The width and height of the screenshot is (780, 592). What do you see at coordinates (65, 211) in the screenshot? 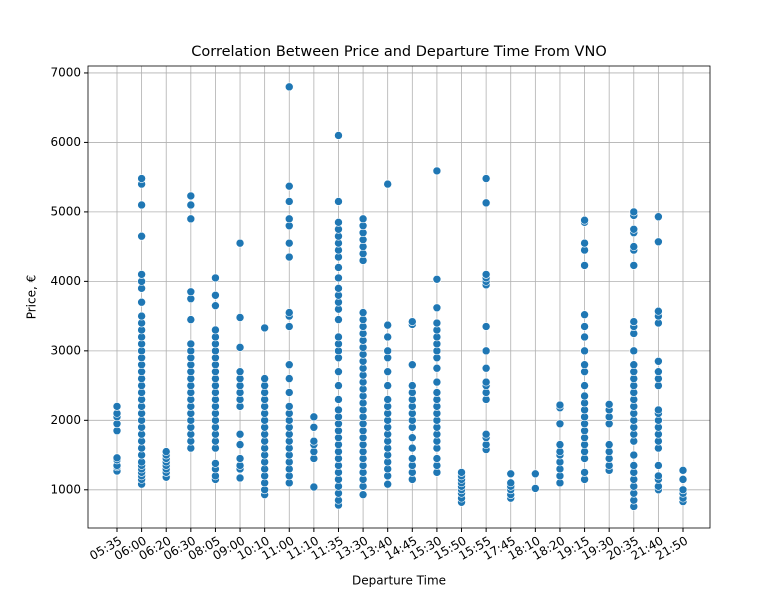
I see `y-tick-label: 5000` at bounding box center [65, 211].